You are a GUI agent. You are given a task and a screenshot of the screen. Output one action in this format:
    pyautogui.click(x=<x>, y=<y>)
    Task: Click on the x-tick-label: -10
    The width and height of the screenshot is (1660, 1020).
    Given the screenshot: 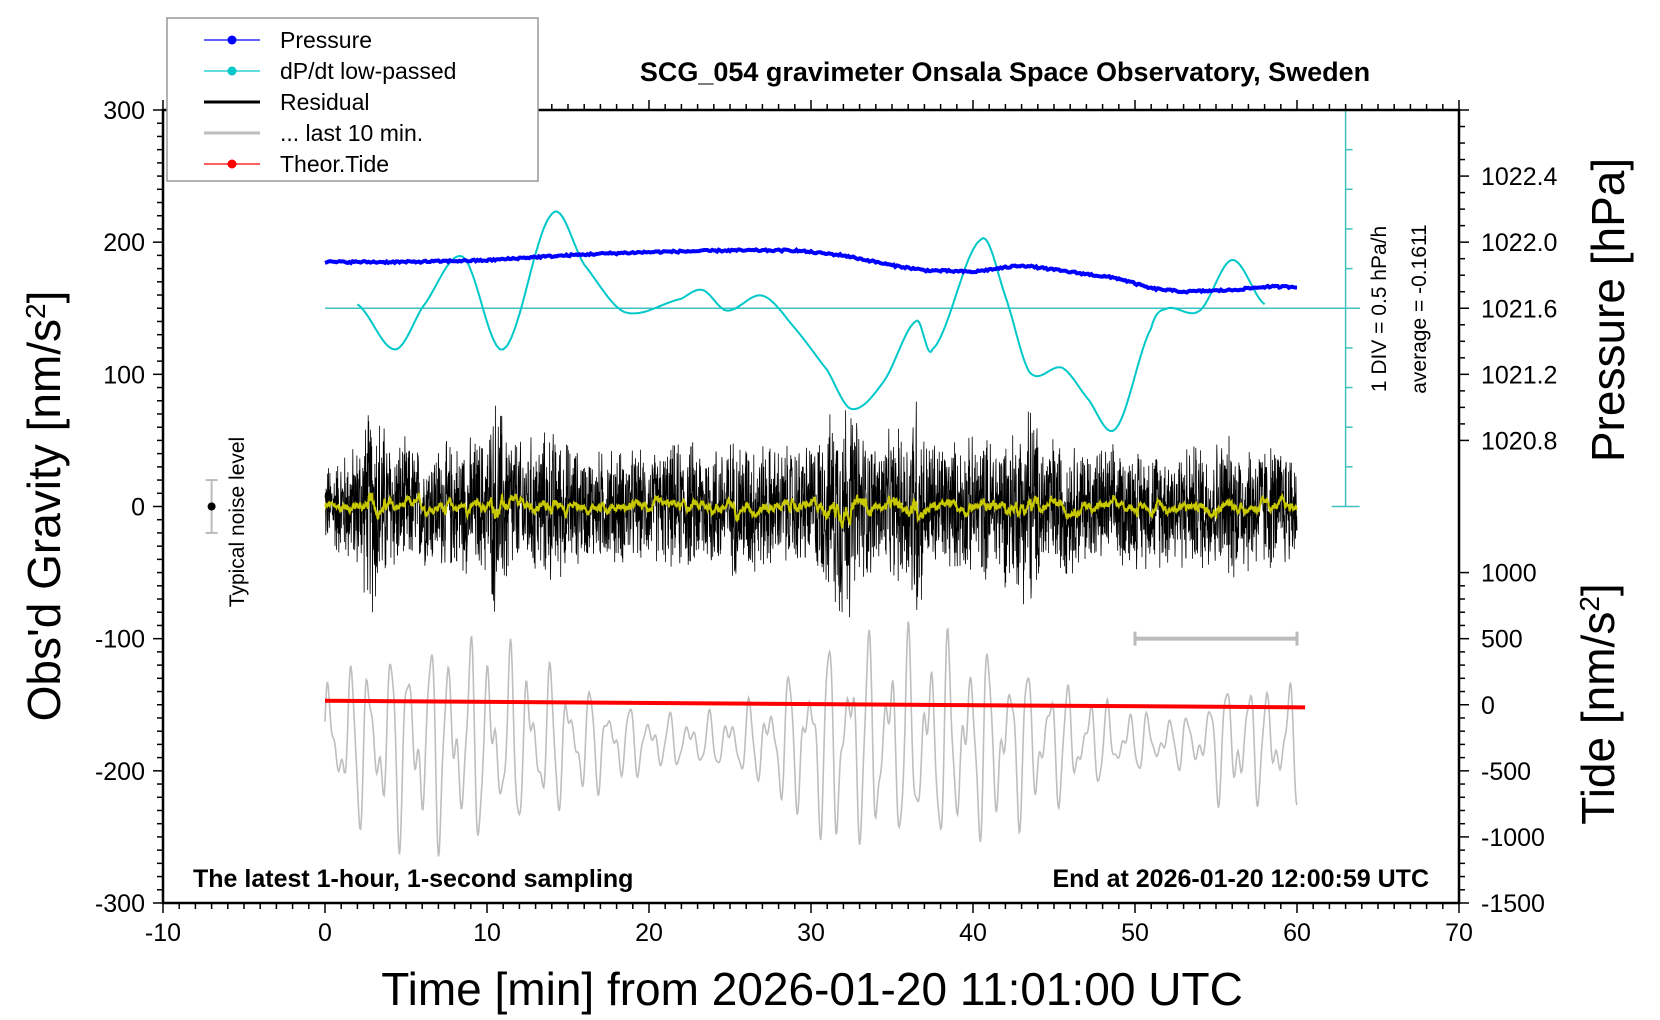 What is the action you would take?
    pyautogui.click(x=163, y=933)
    